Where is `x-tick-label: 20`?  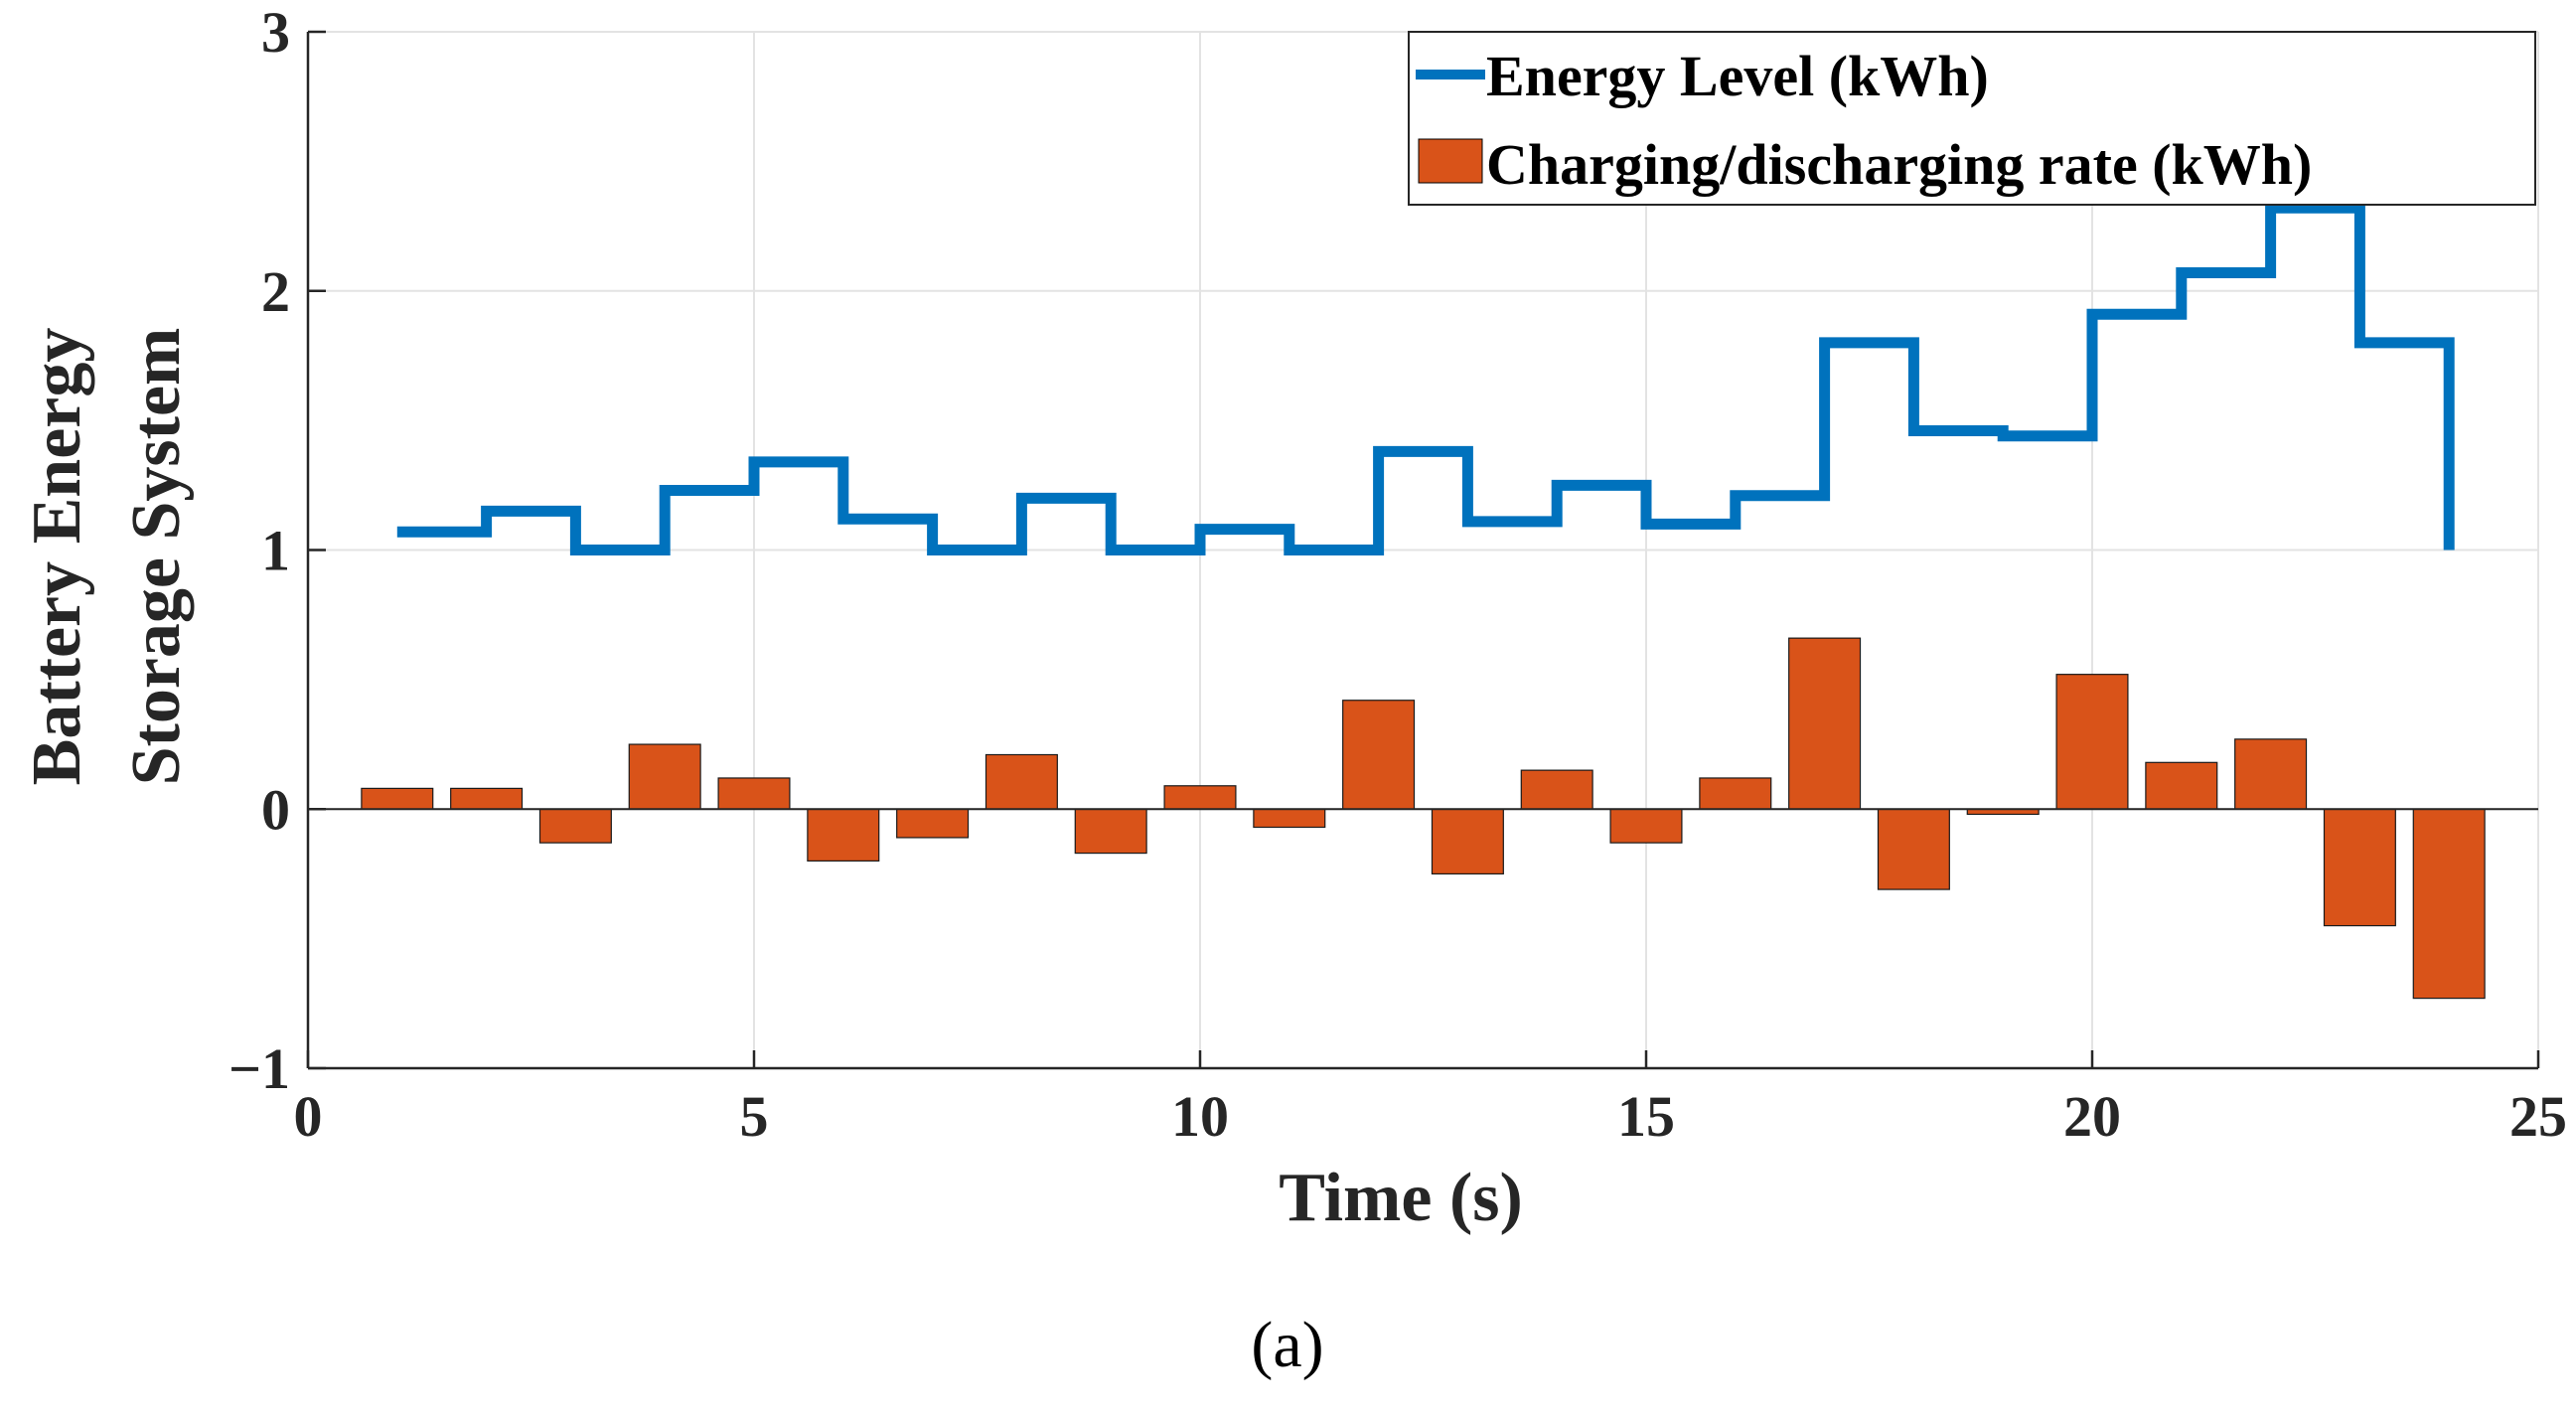
x-tick-label: 20 is located at coordinates (2092, 1116).